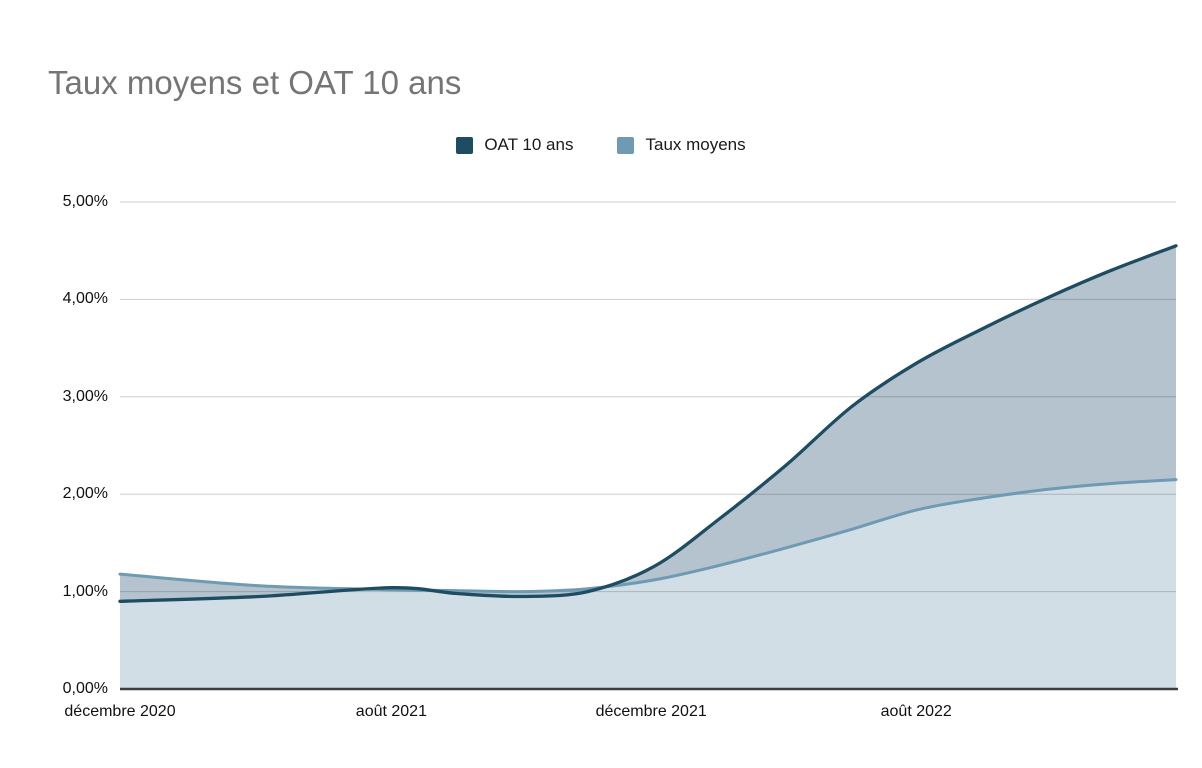  I want to click on legend-swatch-taux-icon, so click(626, 145).